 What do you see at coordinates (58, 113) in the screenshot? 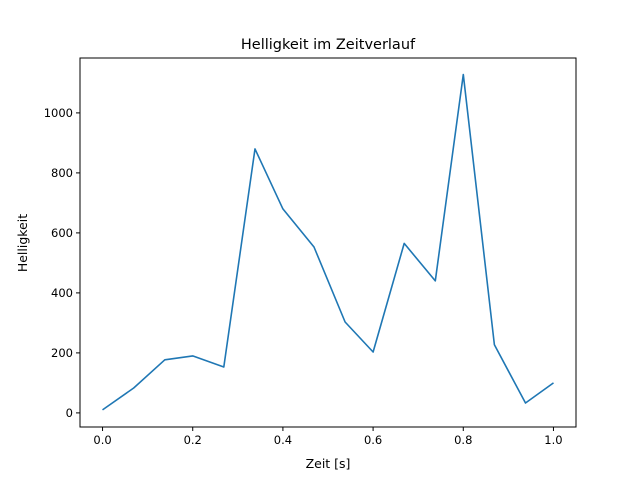
I see `y-tick-label: 1000` at bounding box center [58, 113].